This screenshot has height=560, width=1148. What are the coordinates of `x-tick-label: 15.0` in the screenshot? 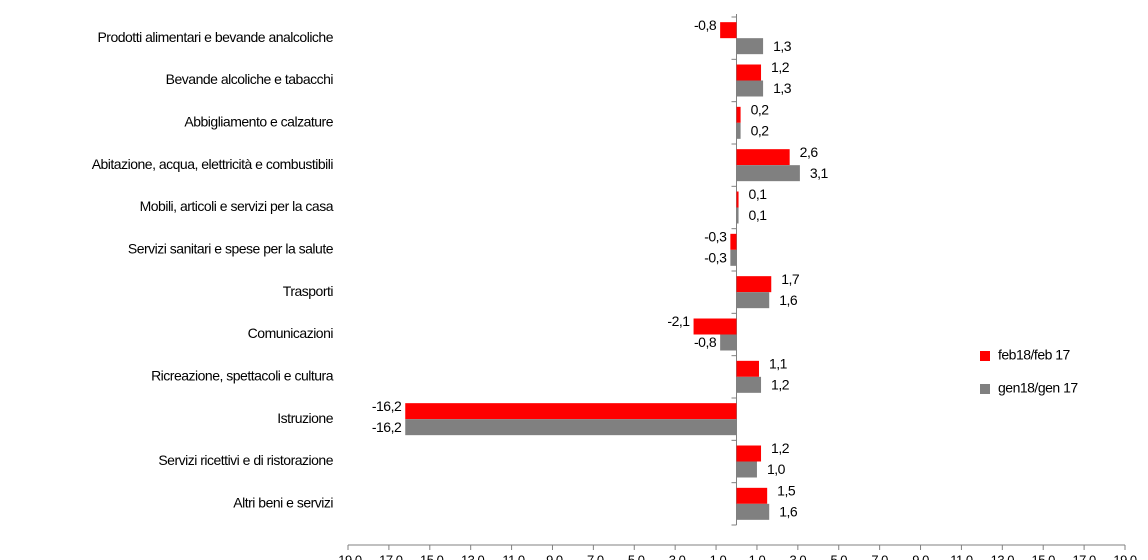 It's located at (1044, 556).